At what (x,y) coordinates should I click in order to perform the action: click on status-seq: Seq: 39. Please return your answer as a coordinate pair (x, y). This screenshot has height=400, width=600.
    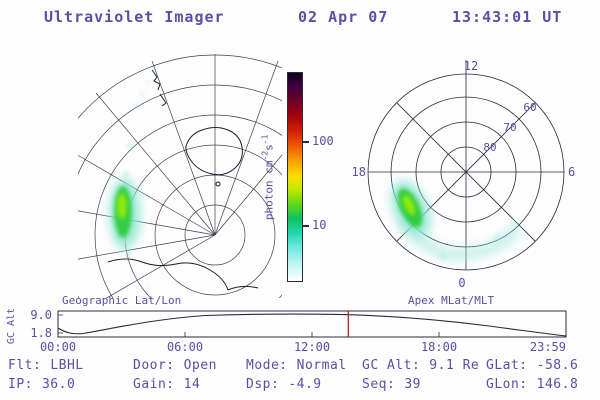
    Looking at the image, I should click on (391, 384).